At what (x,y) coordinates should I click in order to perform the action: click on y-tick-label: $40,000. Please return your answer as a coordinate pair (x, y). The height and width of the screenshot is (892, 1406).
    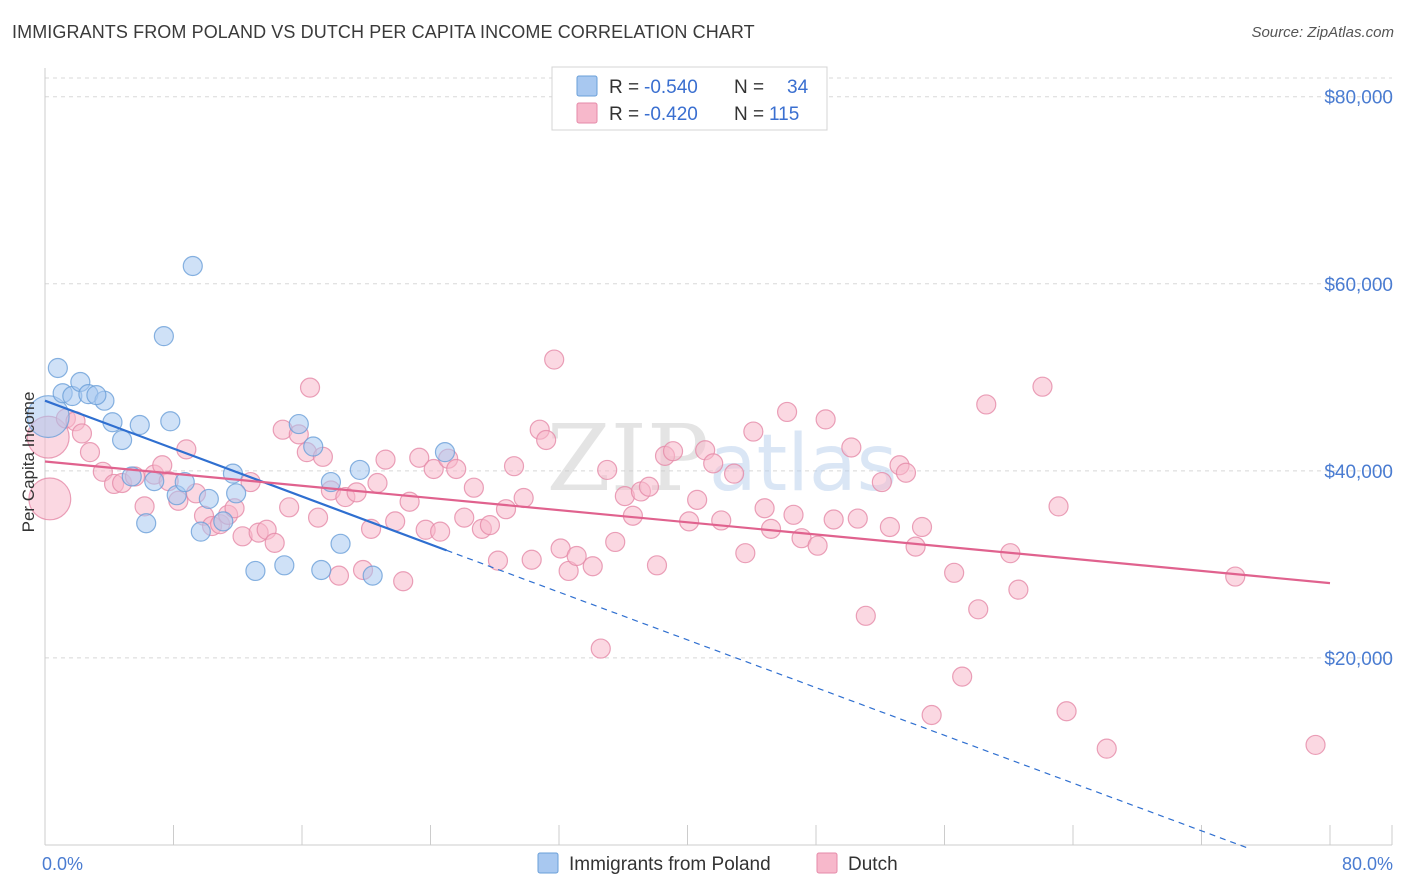
    Looking at the image, I should click on (1358, 472).